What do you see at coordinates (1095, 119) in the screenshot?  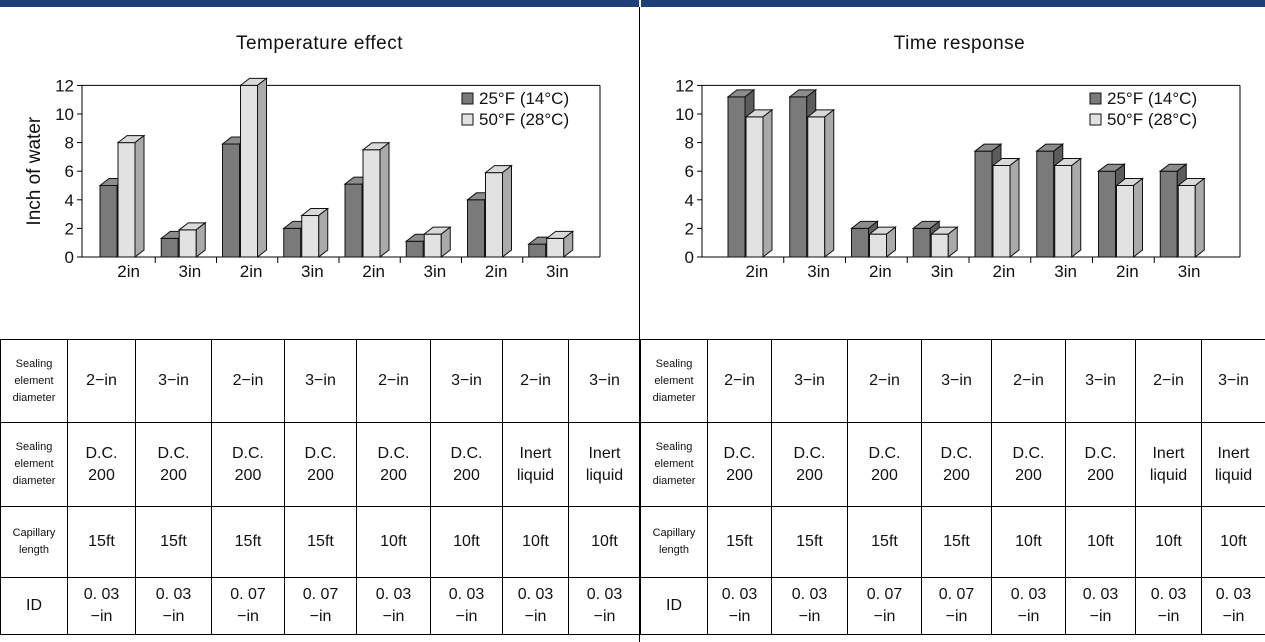 I see `legend-swatch` at bounding box center [1095, 119].